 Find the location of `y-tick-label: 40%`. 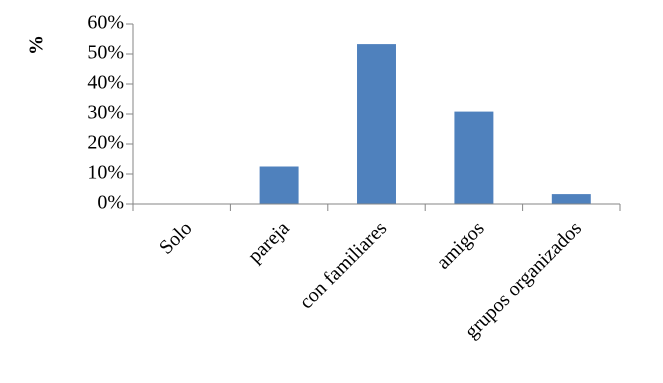

y-tick-label: 40% is located at coordinates (105, 83).